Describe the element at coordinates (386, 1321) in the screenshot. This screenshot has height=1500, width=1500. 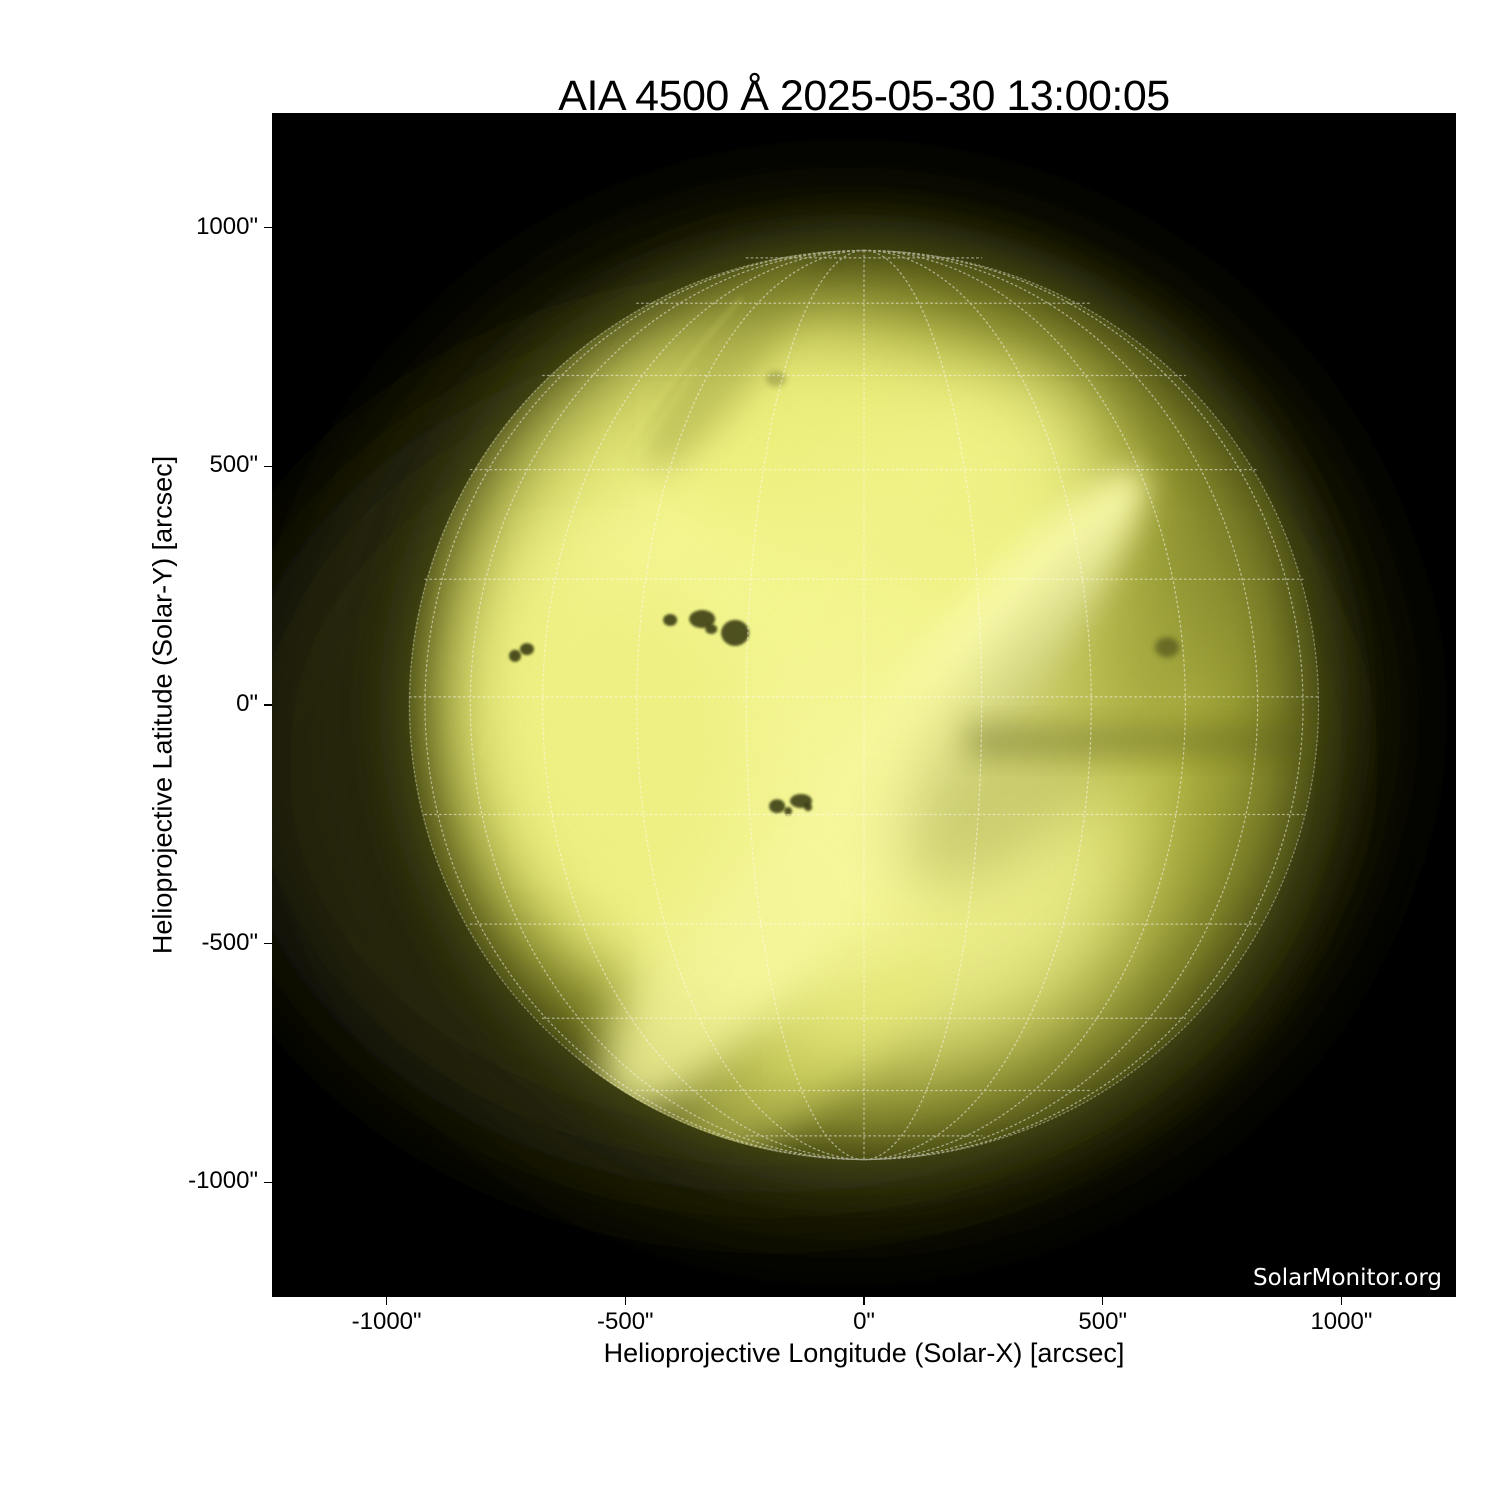
I see `x-tick-label: -1000"` at that location.